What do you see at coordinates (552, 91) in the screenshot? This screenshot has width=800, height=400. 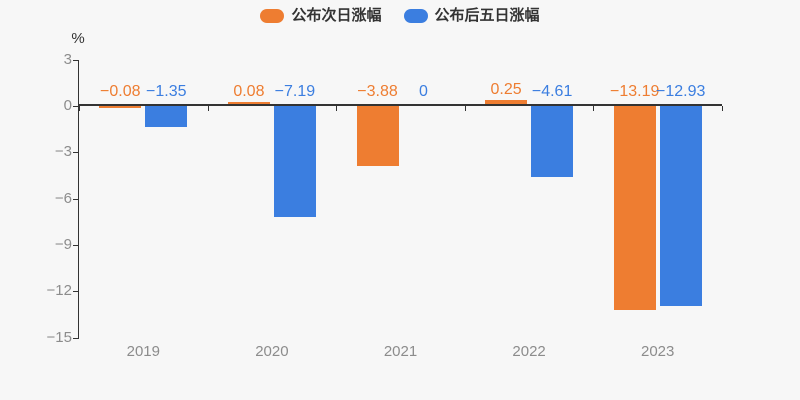 I see `bar-value-label-five-day-2022: −4.61` at bounding box center [552, 91].